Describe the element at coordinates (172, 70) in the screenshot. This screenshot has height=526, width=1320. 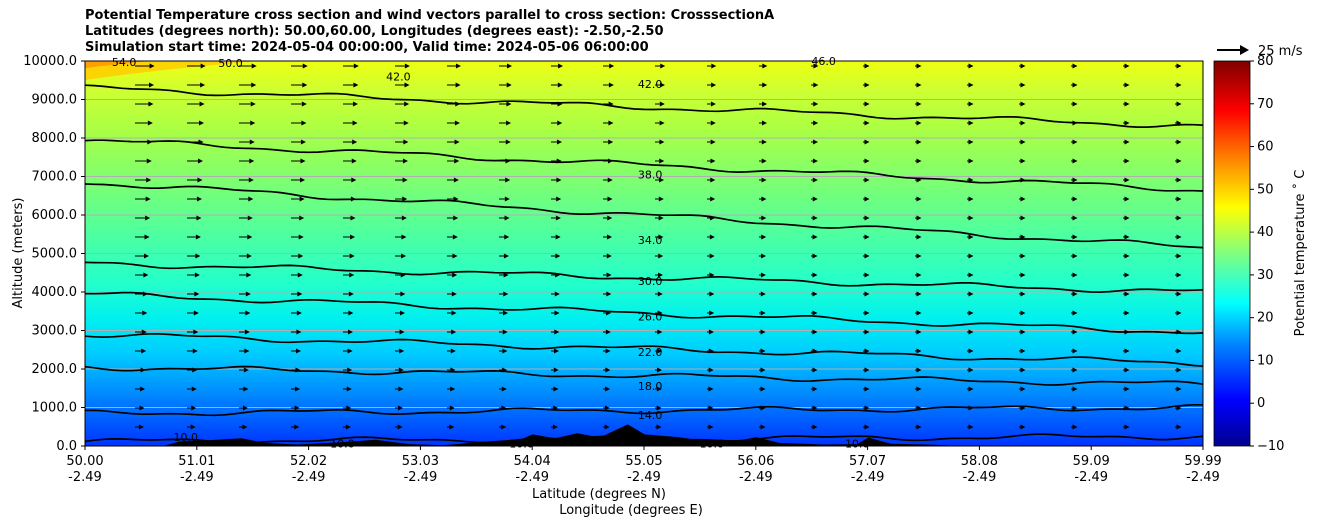
I see `warm-region-top-left` at that location.